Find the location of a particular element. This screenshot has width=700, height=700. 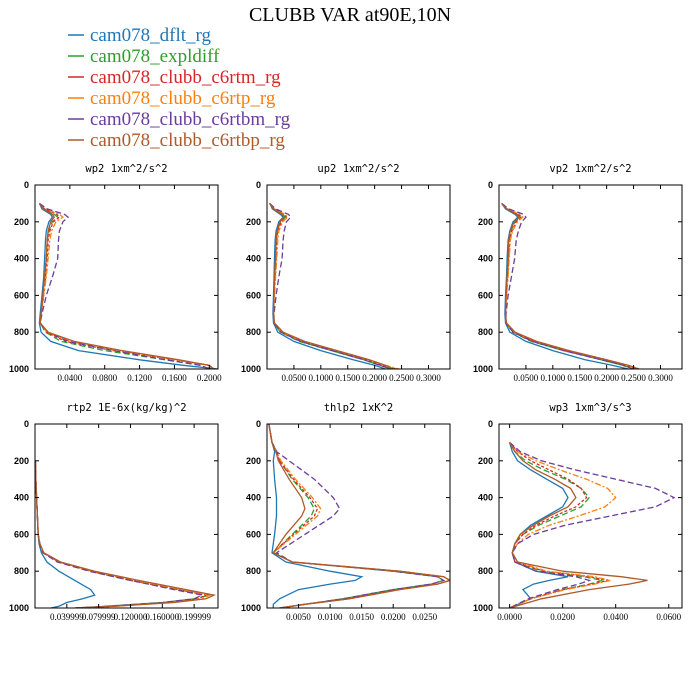

x-tick-label: 0.2000 is located at coordinates (606, 378).